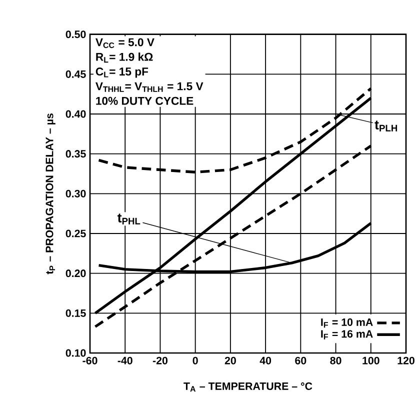 Image resolution: width=419 pixels, height=415 pixels. I want to click on x-tick-label: 40, so click(266, 360).